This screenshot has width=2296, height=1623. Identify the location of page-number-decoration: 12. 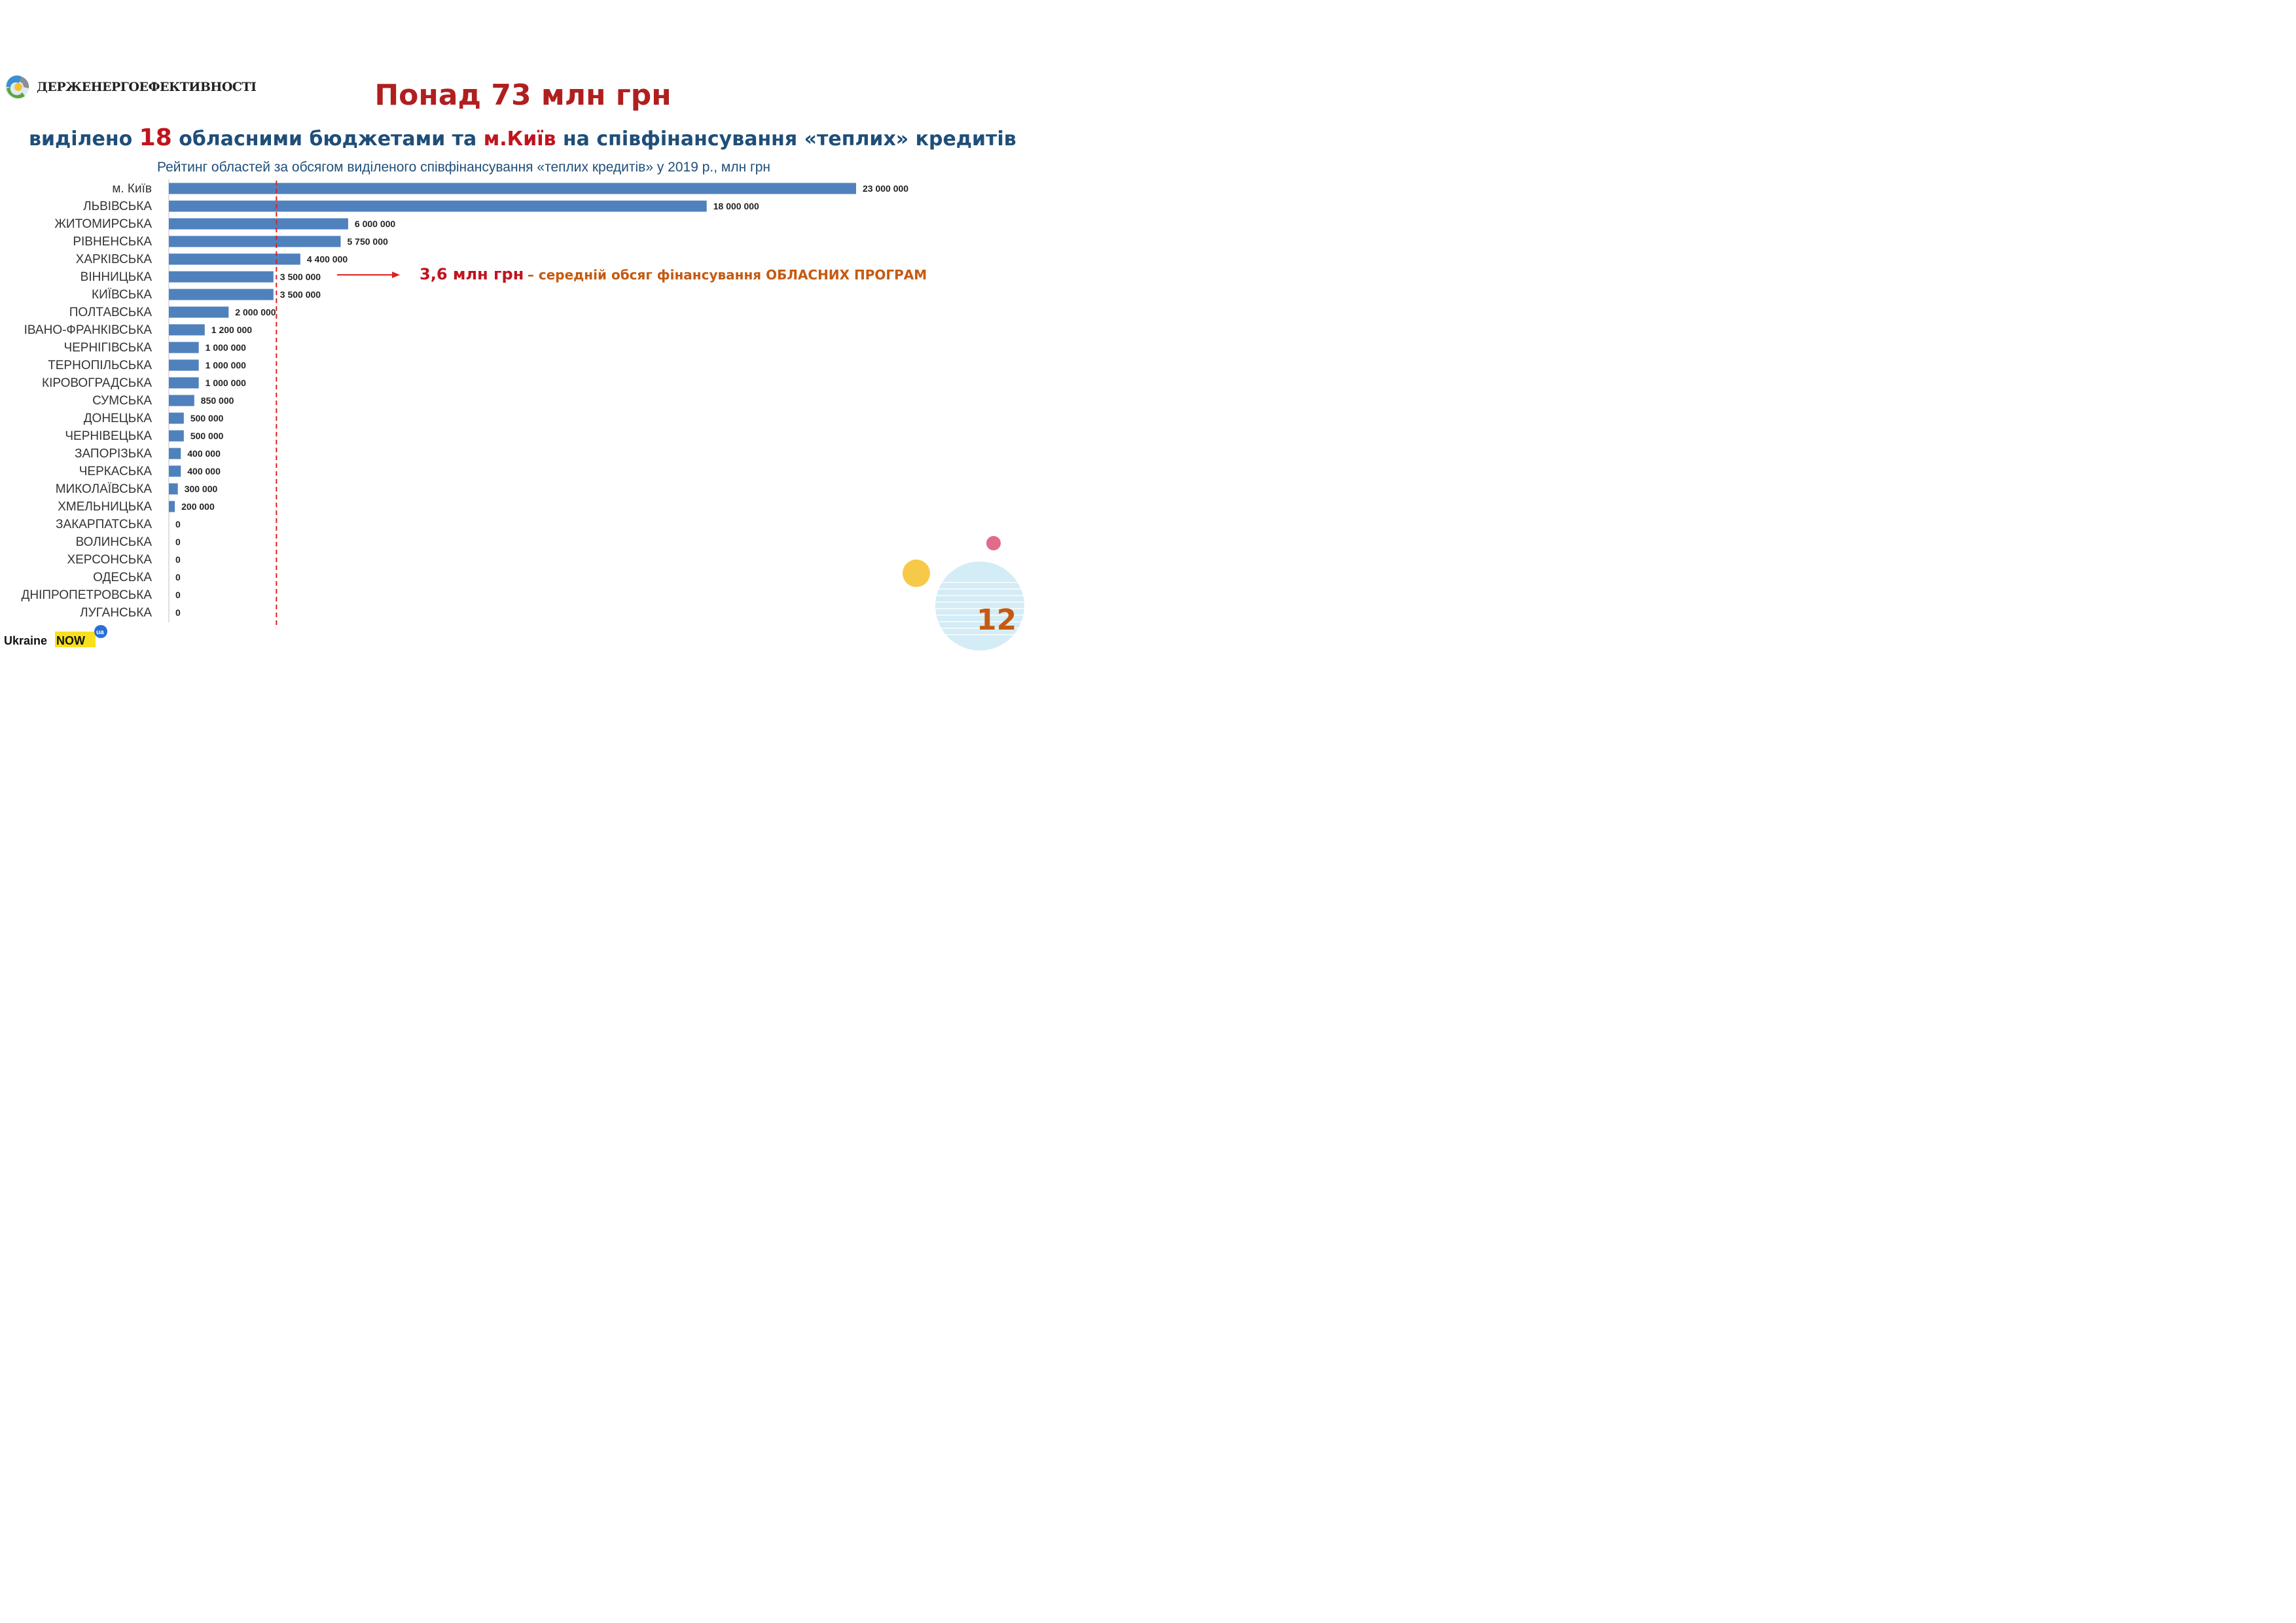
(964, 593).